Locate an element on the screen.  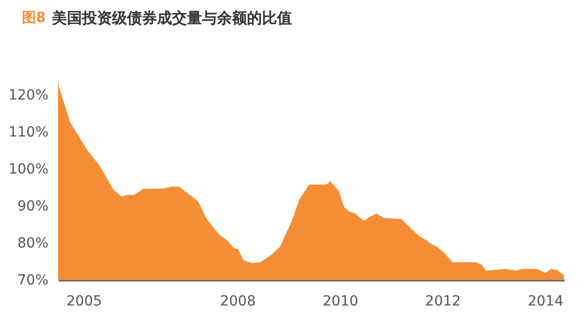
caption: 图8 is located at coordinates (34, 18).